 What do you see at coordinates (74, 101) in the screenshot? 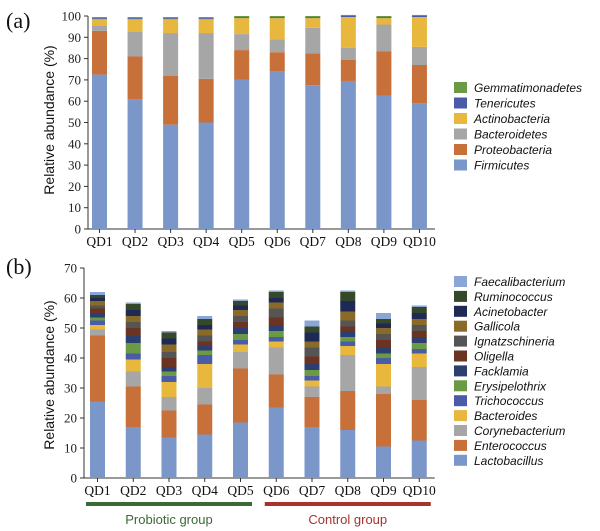
I see `panel-a-y-tick-label: 60` at bounding box center [74, 101].